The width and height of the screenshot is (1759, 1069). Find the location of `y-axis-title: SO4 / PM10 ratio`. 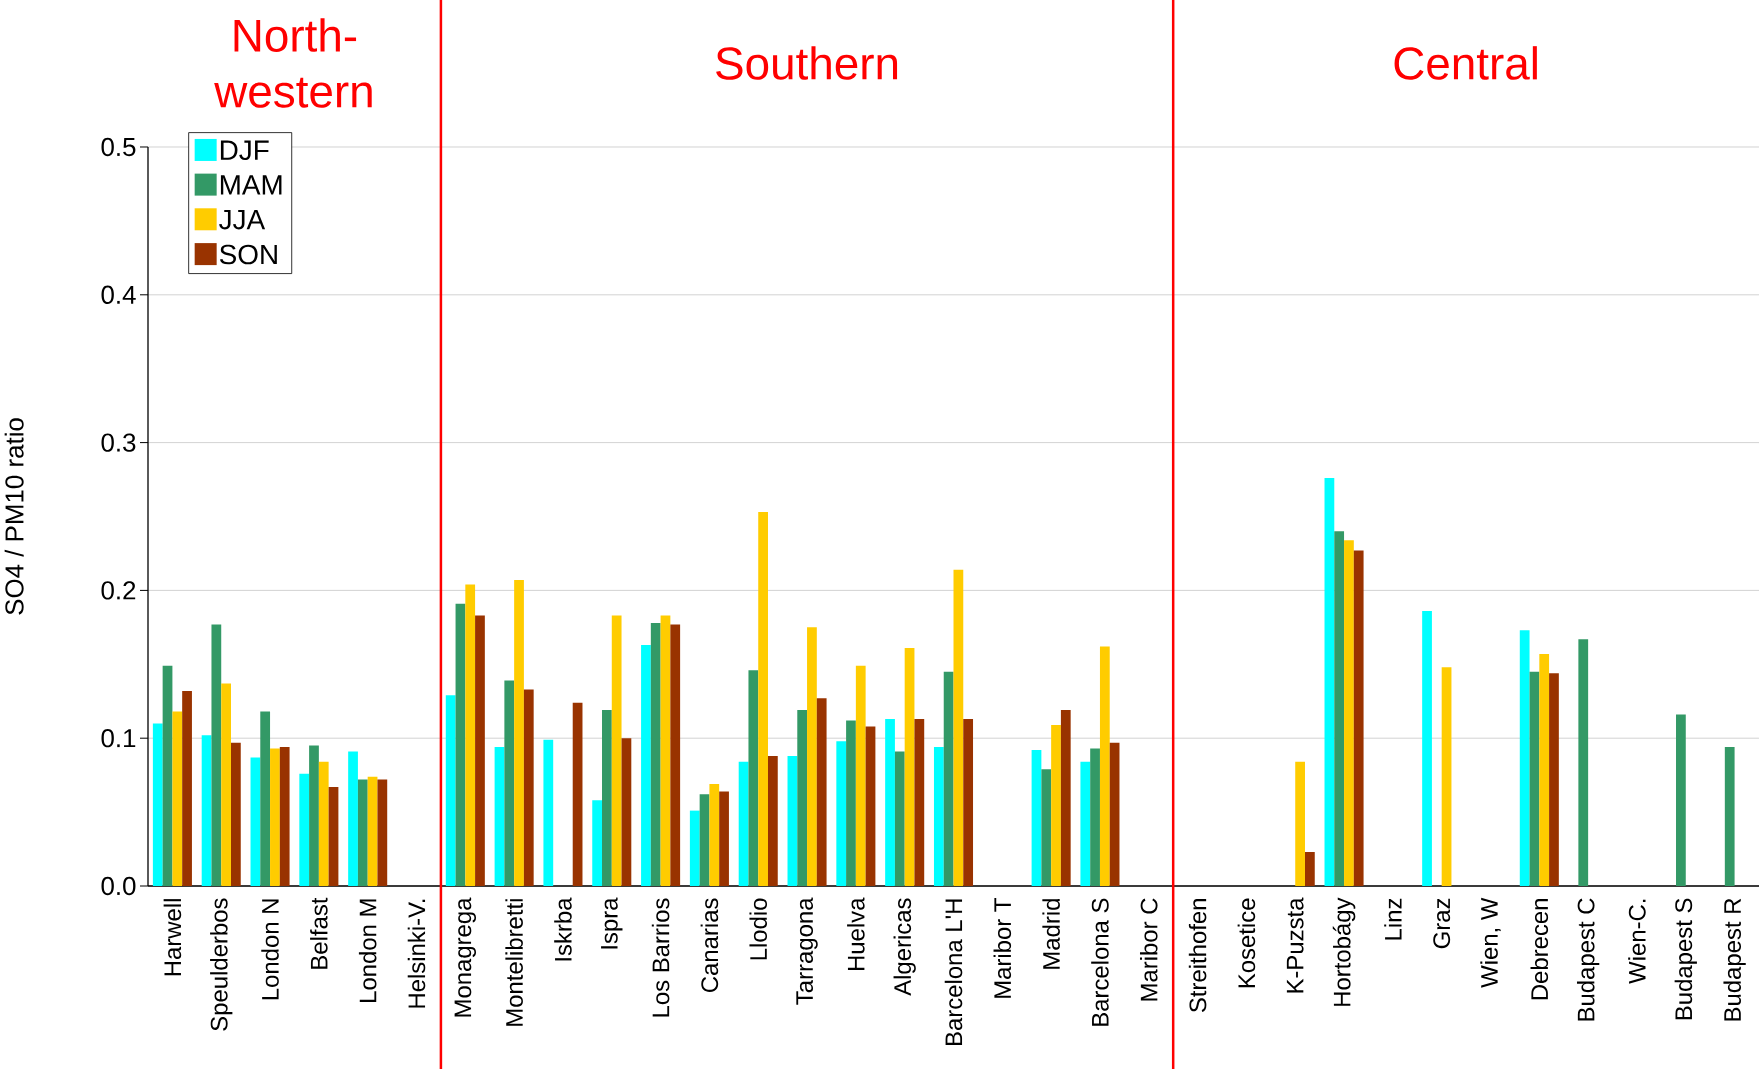

y-axis-title: SO4 / PM10 ratio is located at coordinates (14, 516).